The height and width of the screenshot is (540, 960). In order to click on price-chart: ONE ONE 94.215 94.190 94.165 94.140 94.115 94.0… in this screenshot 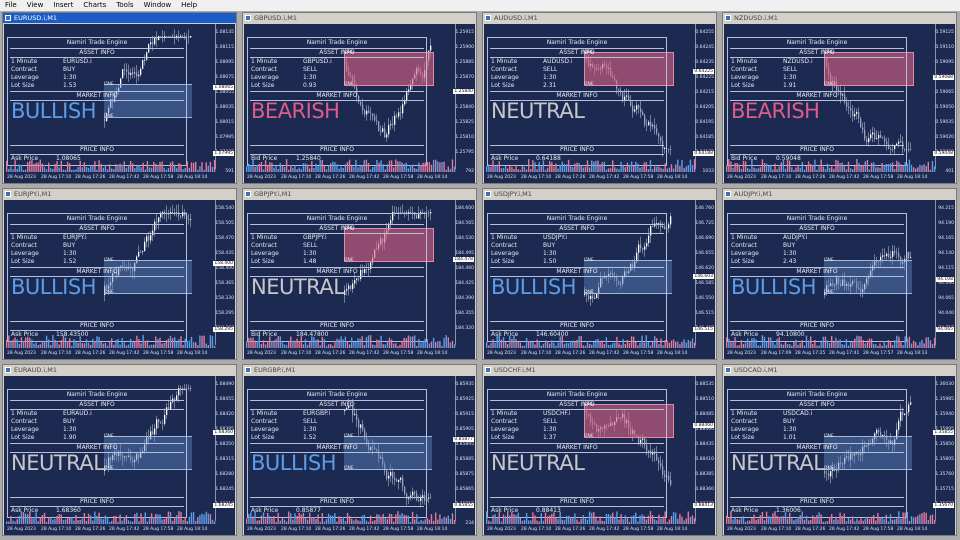, I will do `click(839, 279)`.